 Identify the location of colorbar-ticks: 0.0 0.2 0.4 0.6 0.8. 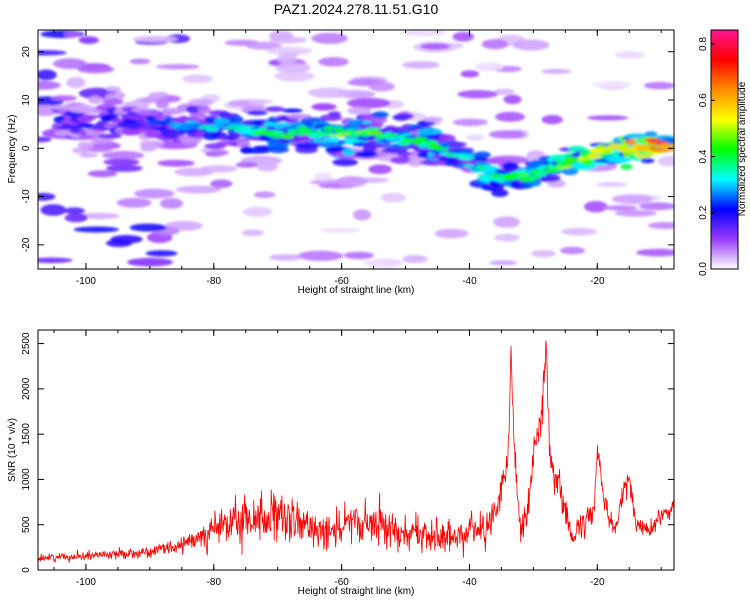
(706, 156).